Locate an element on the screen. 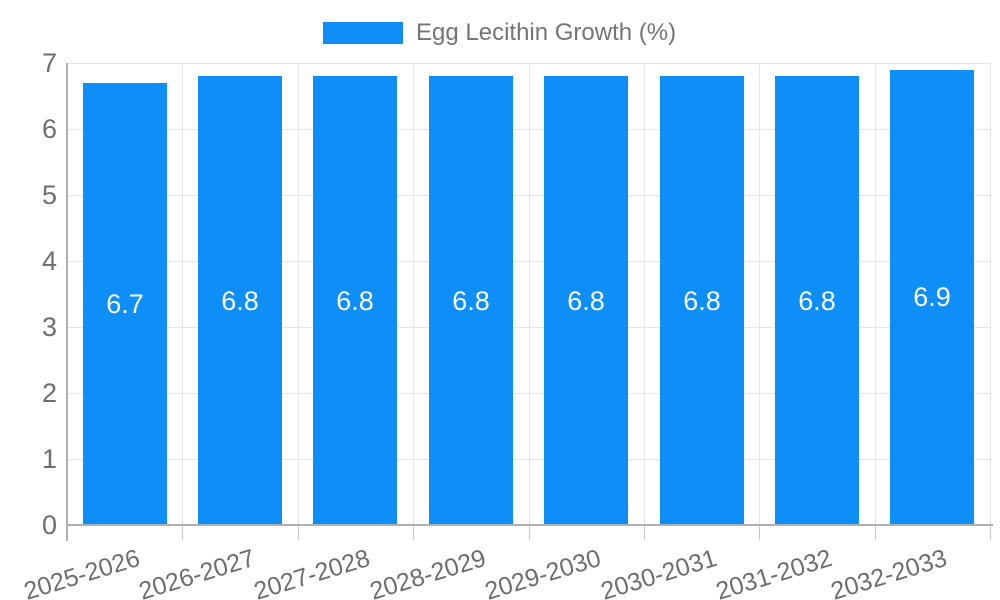 This screenshot has height=600, width=1000. bar-value-label: 6.9 is located at coordinates (932, 297).